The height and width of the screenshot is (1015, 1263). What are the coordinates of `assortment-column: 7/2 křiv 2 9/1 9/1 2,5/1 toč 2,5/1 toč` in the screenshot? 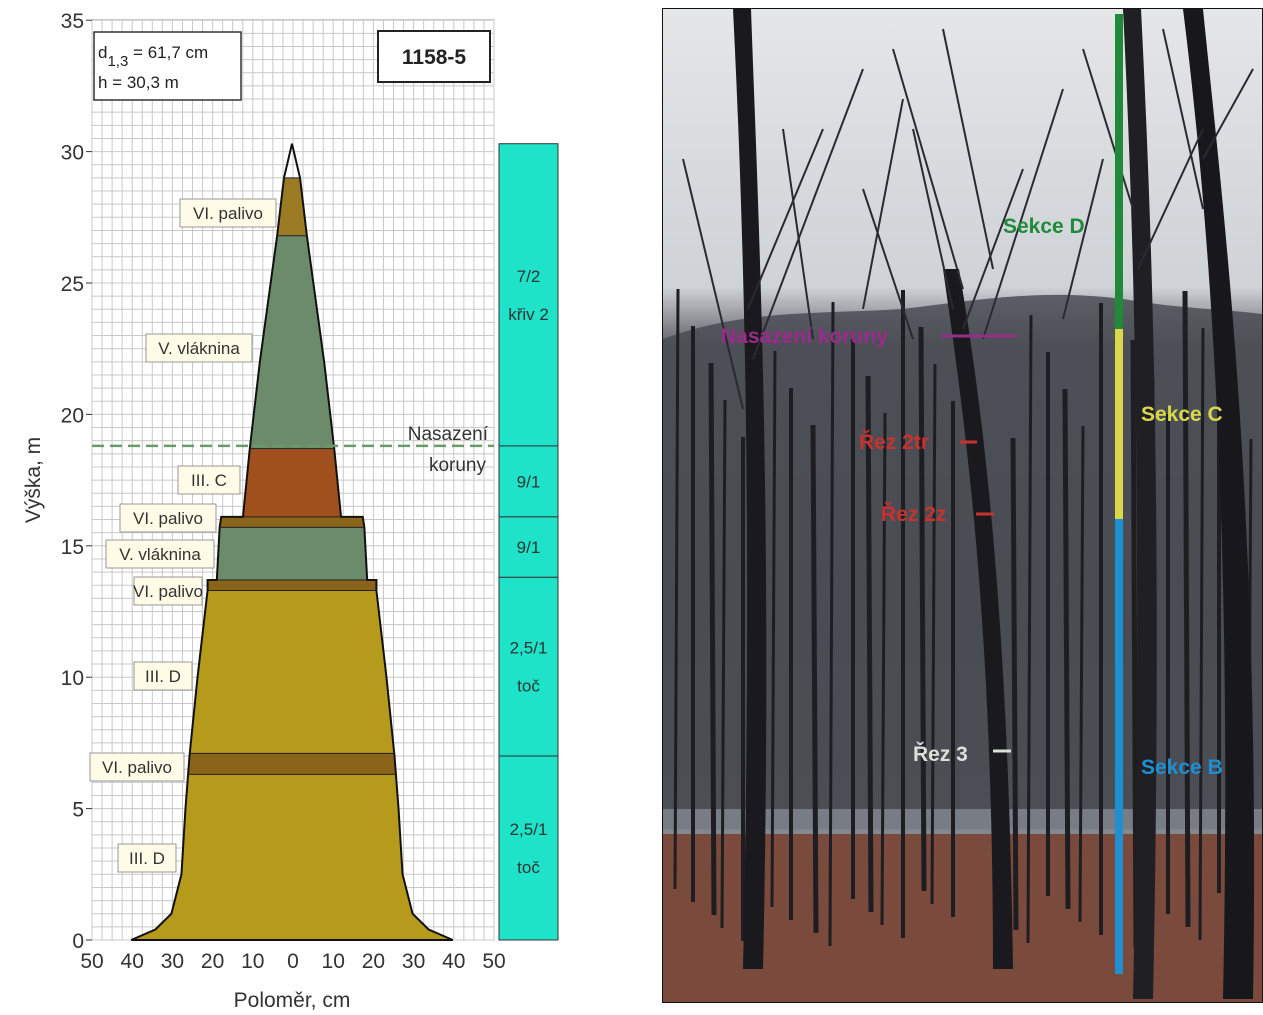 It's located at (528, 542).